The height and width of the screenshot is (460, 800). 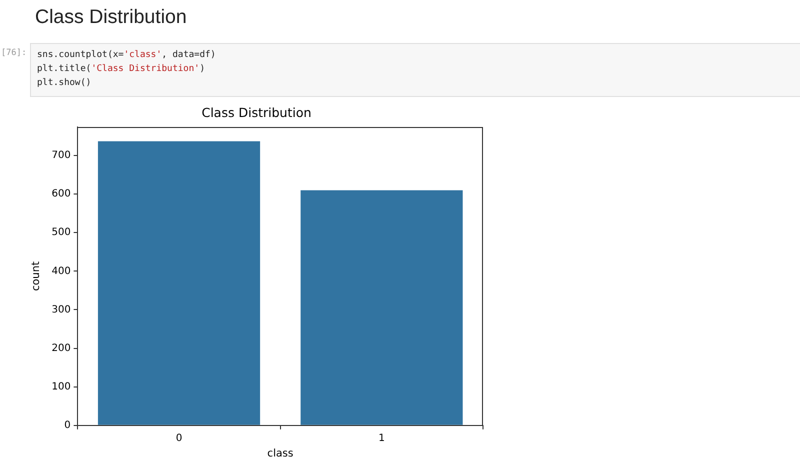 What do you see at coordinates (36, 276) in the screenshot?
I see `y-axis-title: count` at bounding box center [36, 276].